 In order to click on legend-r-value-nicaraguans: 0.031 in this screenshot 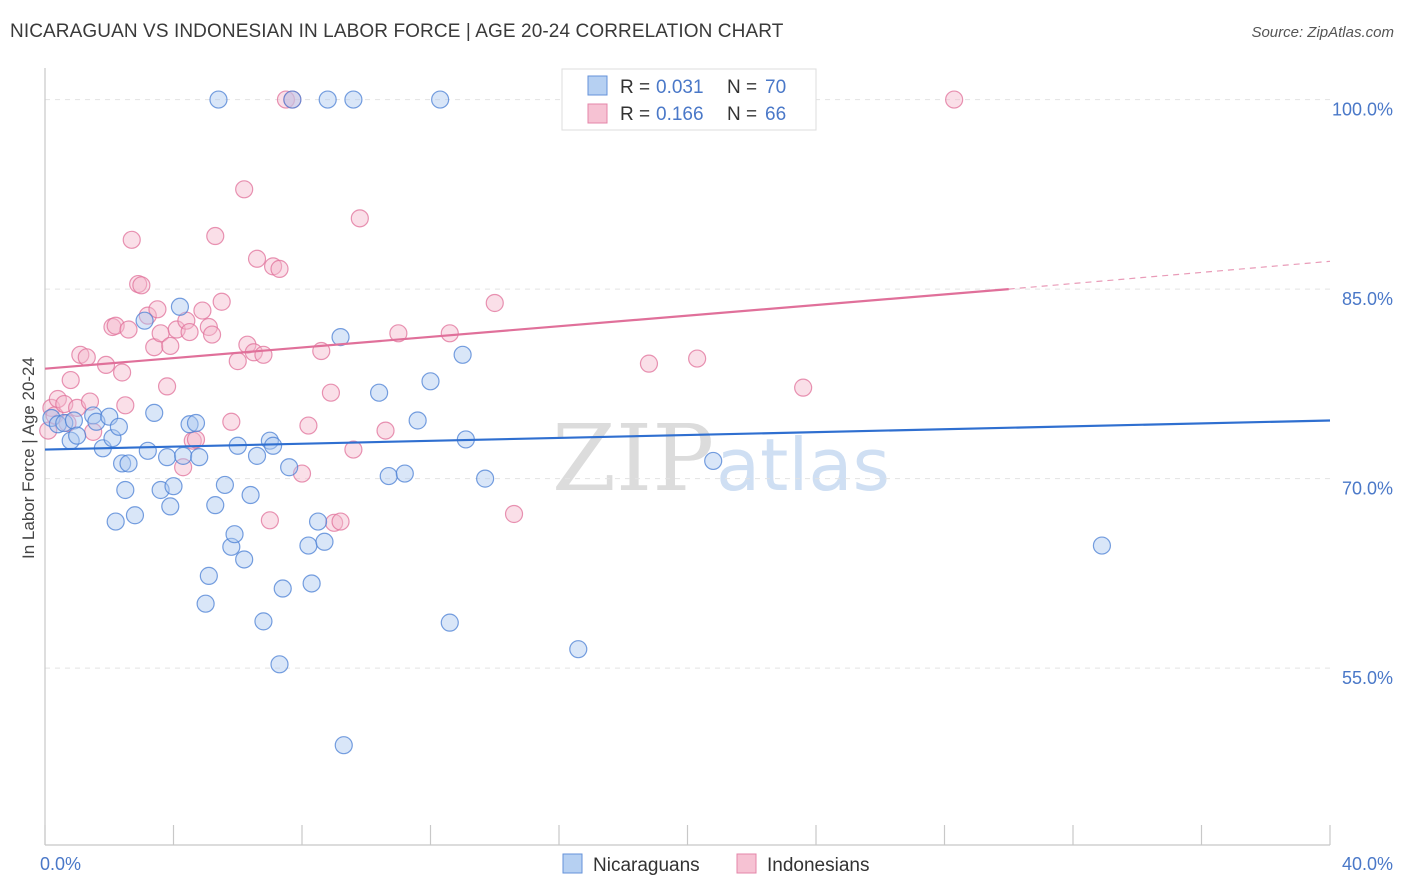, I will do `click(680, 87)`.